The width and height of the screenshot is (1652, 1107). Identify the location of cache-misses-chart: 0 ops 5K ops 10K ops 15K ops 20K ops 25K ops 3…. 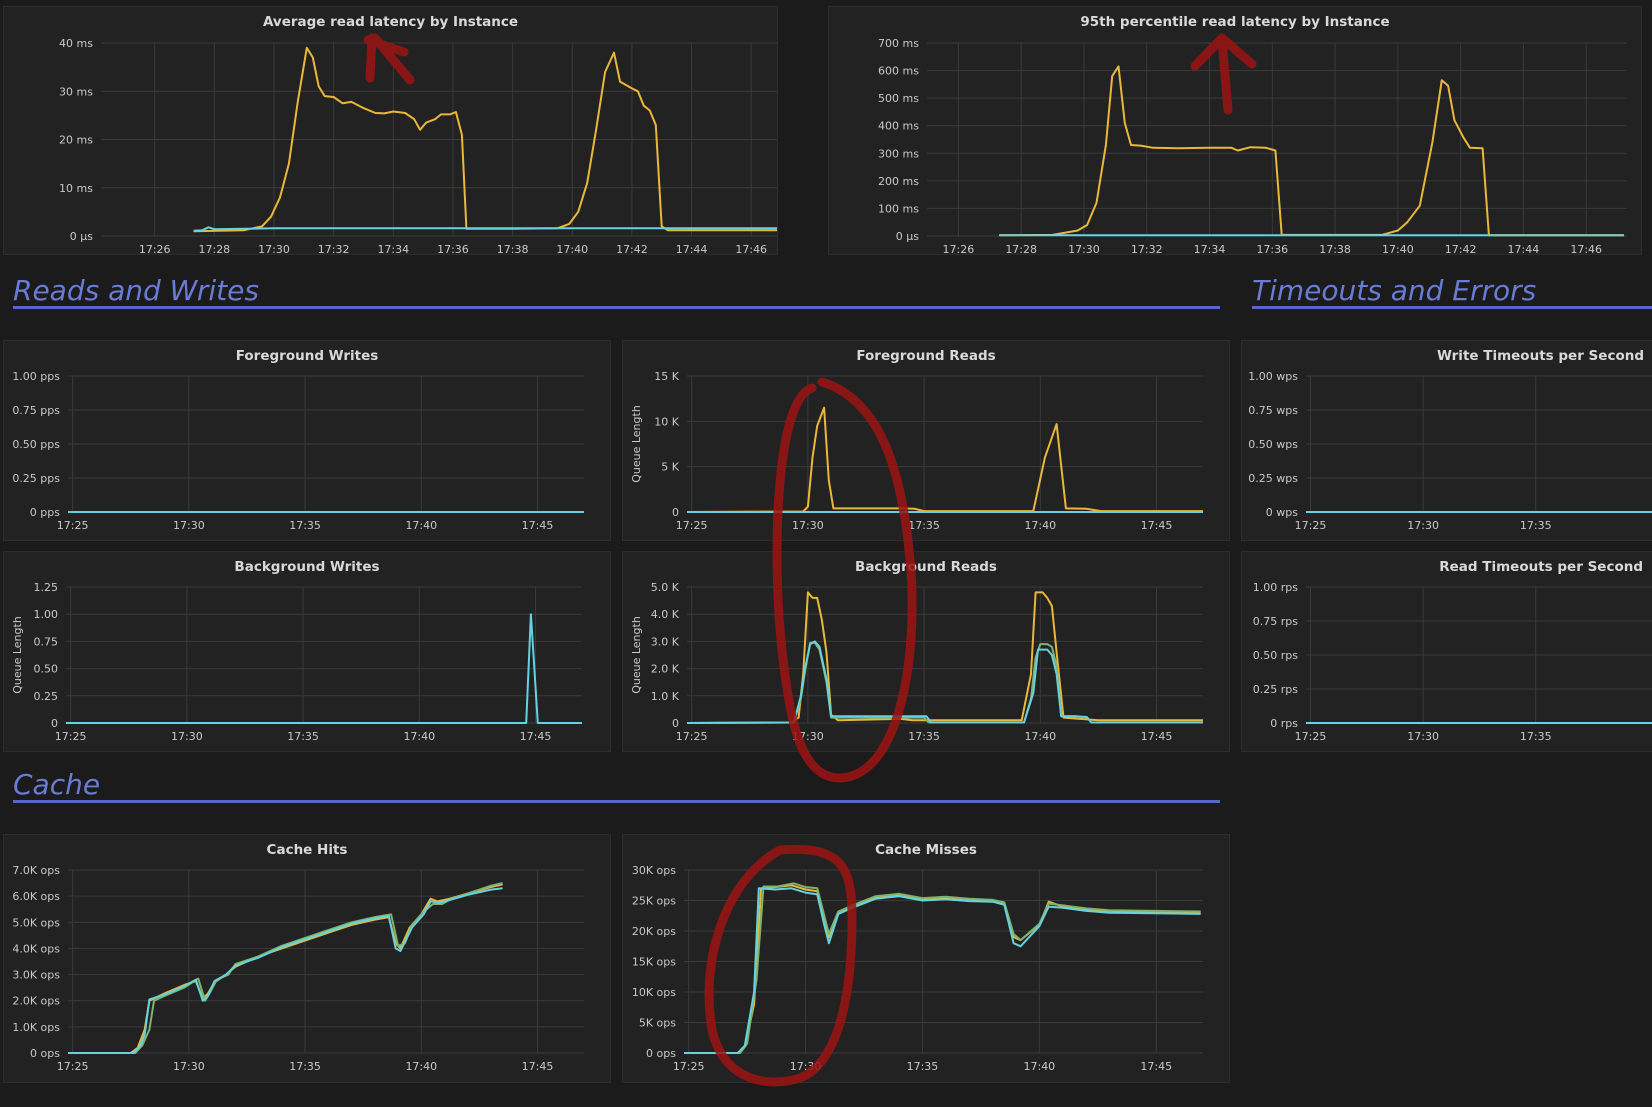
(917, 968).